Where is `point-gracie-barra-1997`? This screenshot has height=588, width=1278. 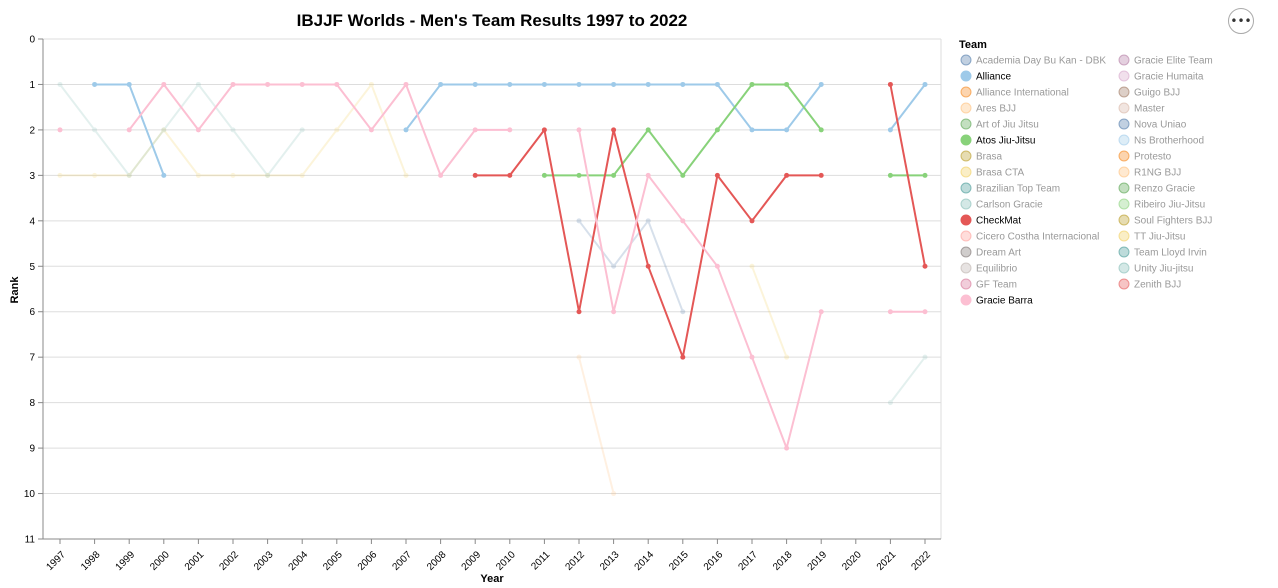 point-gracie-barra-1997 is located at coordinates (60, 130).